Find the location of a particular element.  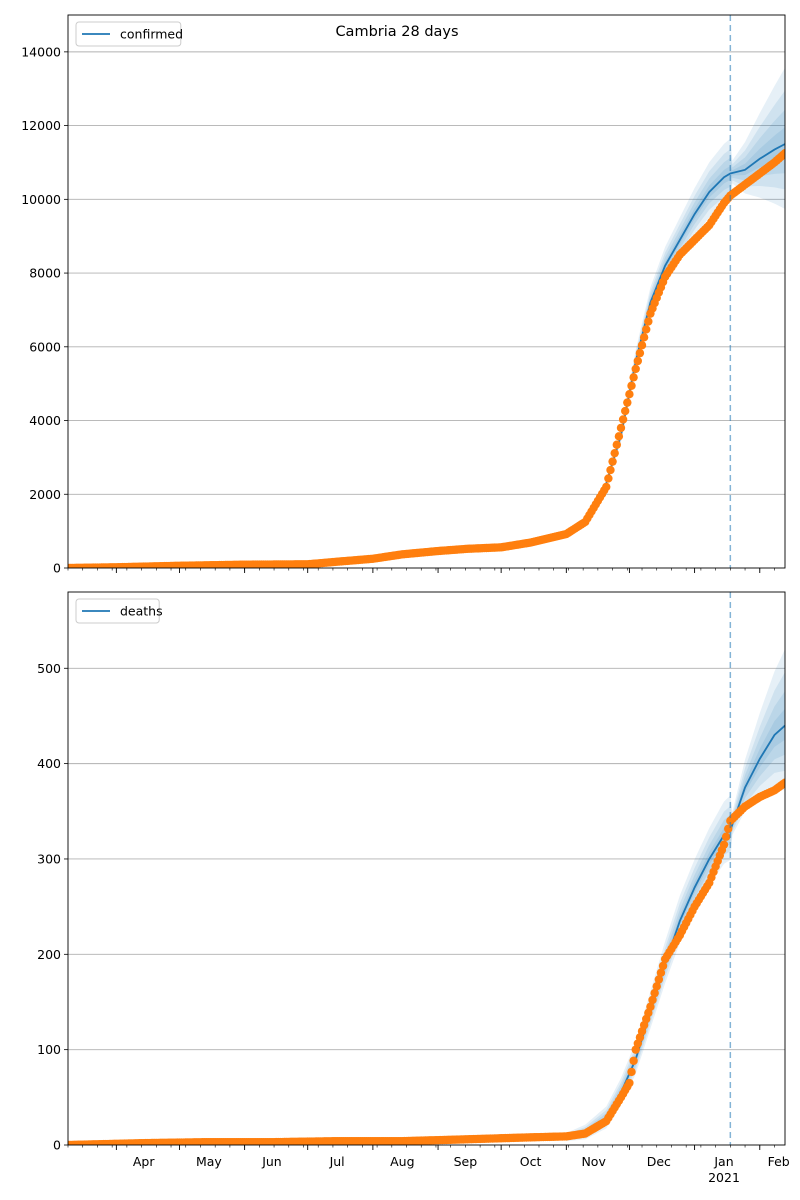

x-tick-label: Dec is located at coordinates (659, 1161).